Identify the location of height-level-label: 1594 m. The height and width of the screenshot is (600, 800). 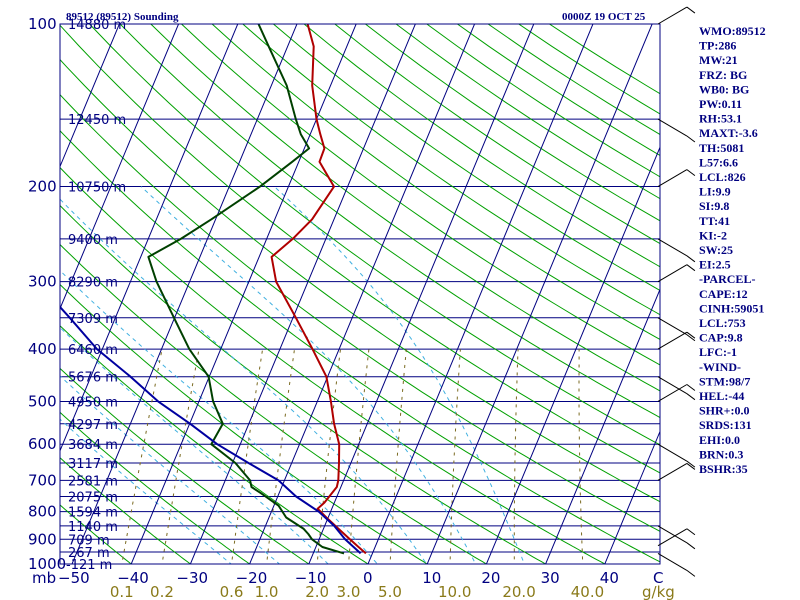
(93, 513).